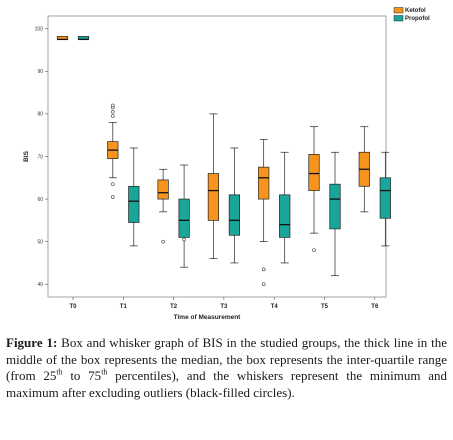  Describe the element at coordinates (40, 200) in the screenshot. I see `y-tick-label: 60` at that location.